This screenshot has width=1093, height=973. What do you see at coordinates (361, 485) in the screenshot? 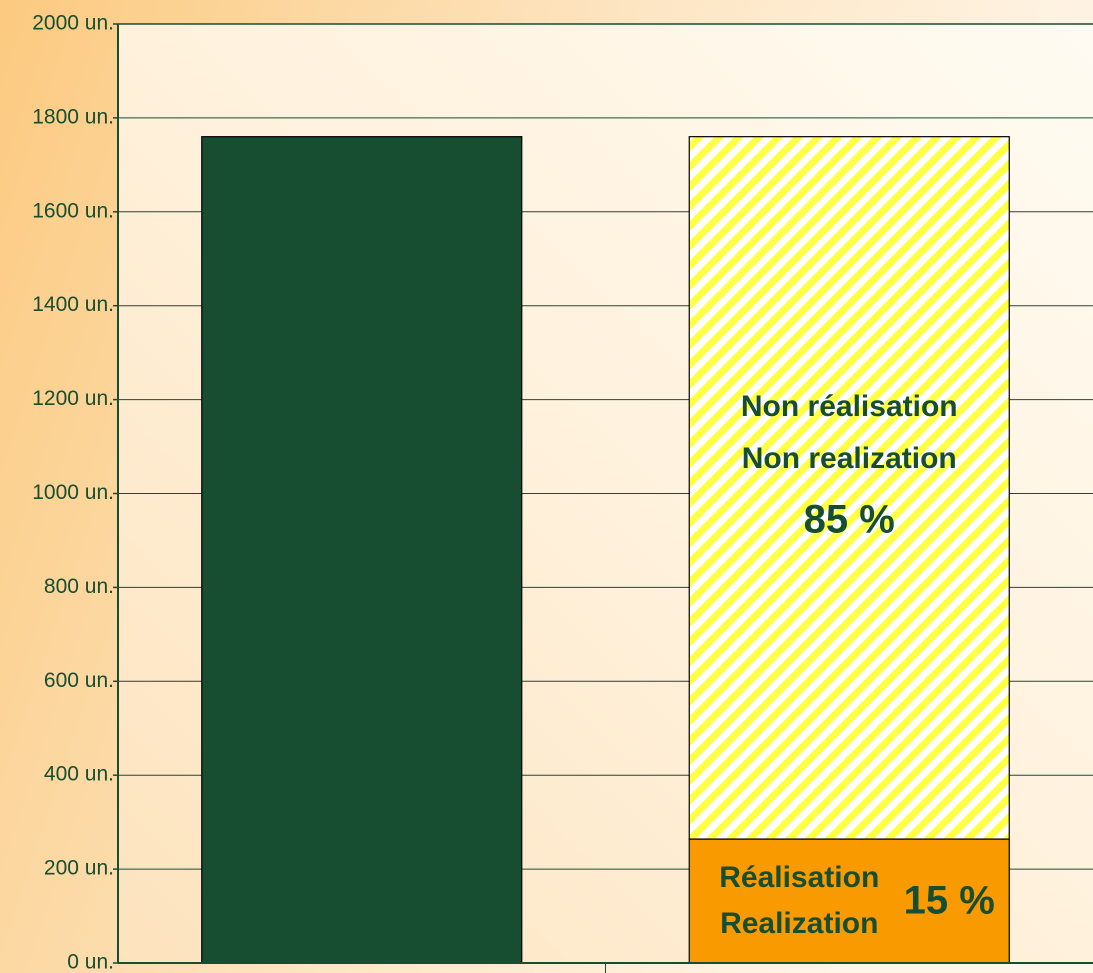
I see `bar-label: Besoin` at bounding box center [361, 485].